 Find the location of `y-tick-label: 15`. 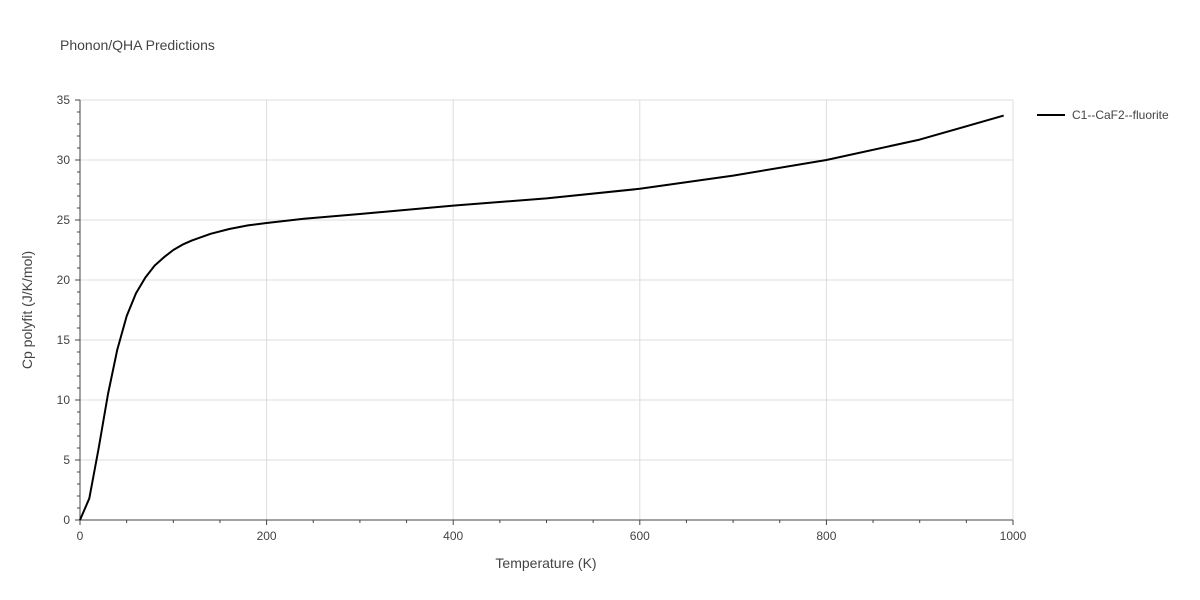

y-tick-label: 15 is located at coordinates (64, 340).